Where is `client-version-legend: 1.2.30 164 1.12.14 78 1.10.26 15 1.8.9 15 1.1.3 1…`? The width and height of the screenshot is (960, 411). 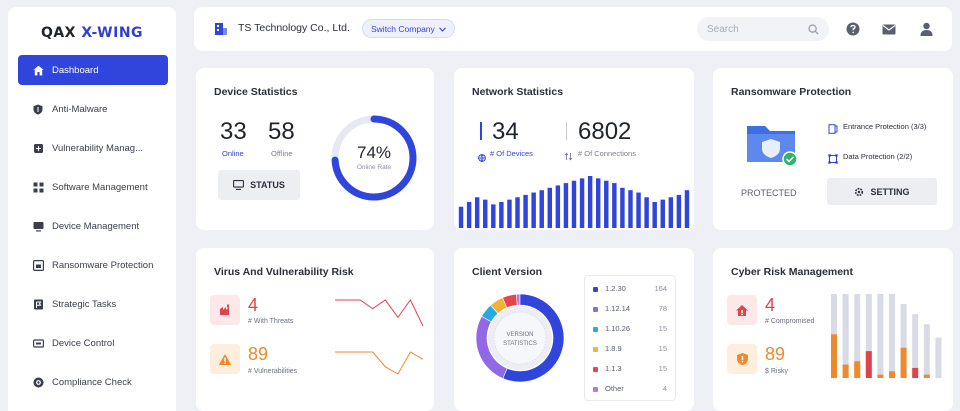
client-version-legend: 1.2.30 164 1.12.14 78 1.10.26 15 1.8.9 15 1.1.3 1… is located at coordinates (630, 338).